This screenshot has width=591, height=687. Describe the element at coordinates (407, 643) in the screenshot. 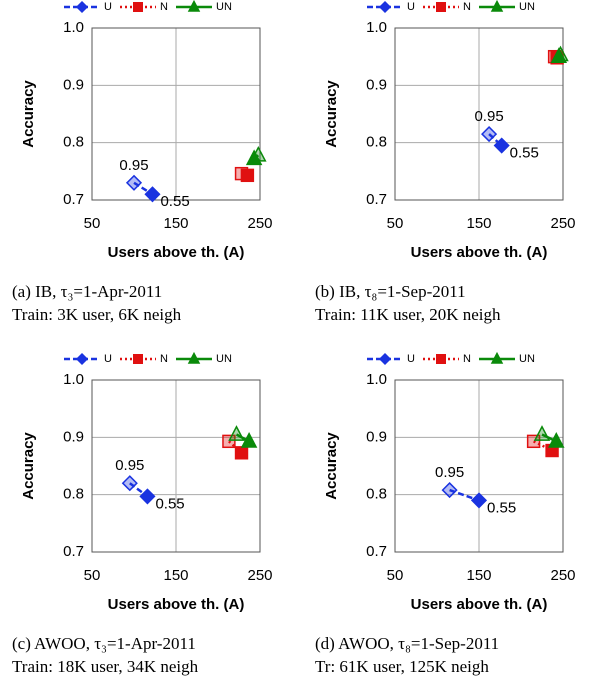

I see `caption: (d) AWOO, τ₈=1-Sep-2011` at that location.